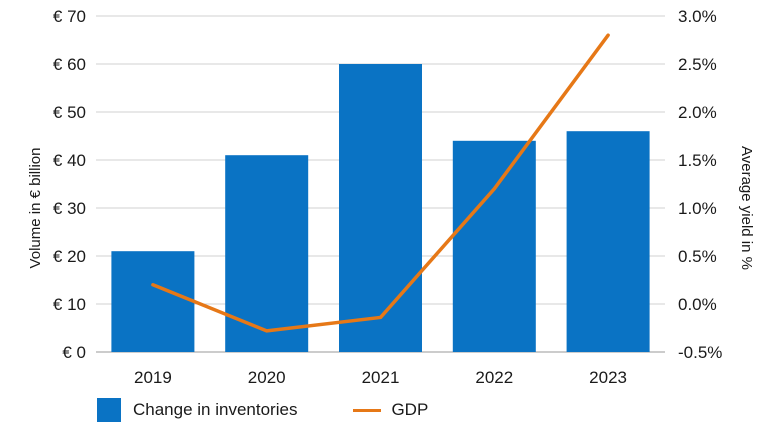 This screenshot has height=428, width=765. I want to click on x-tick-label: 2021, so click(381, 377).